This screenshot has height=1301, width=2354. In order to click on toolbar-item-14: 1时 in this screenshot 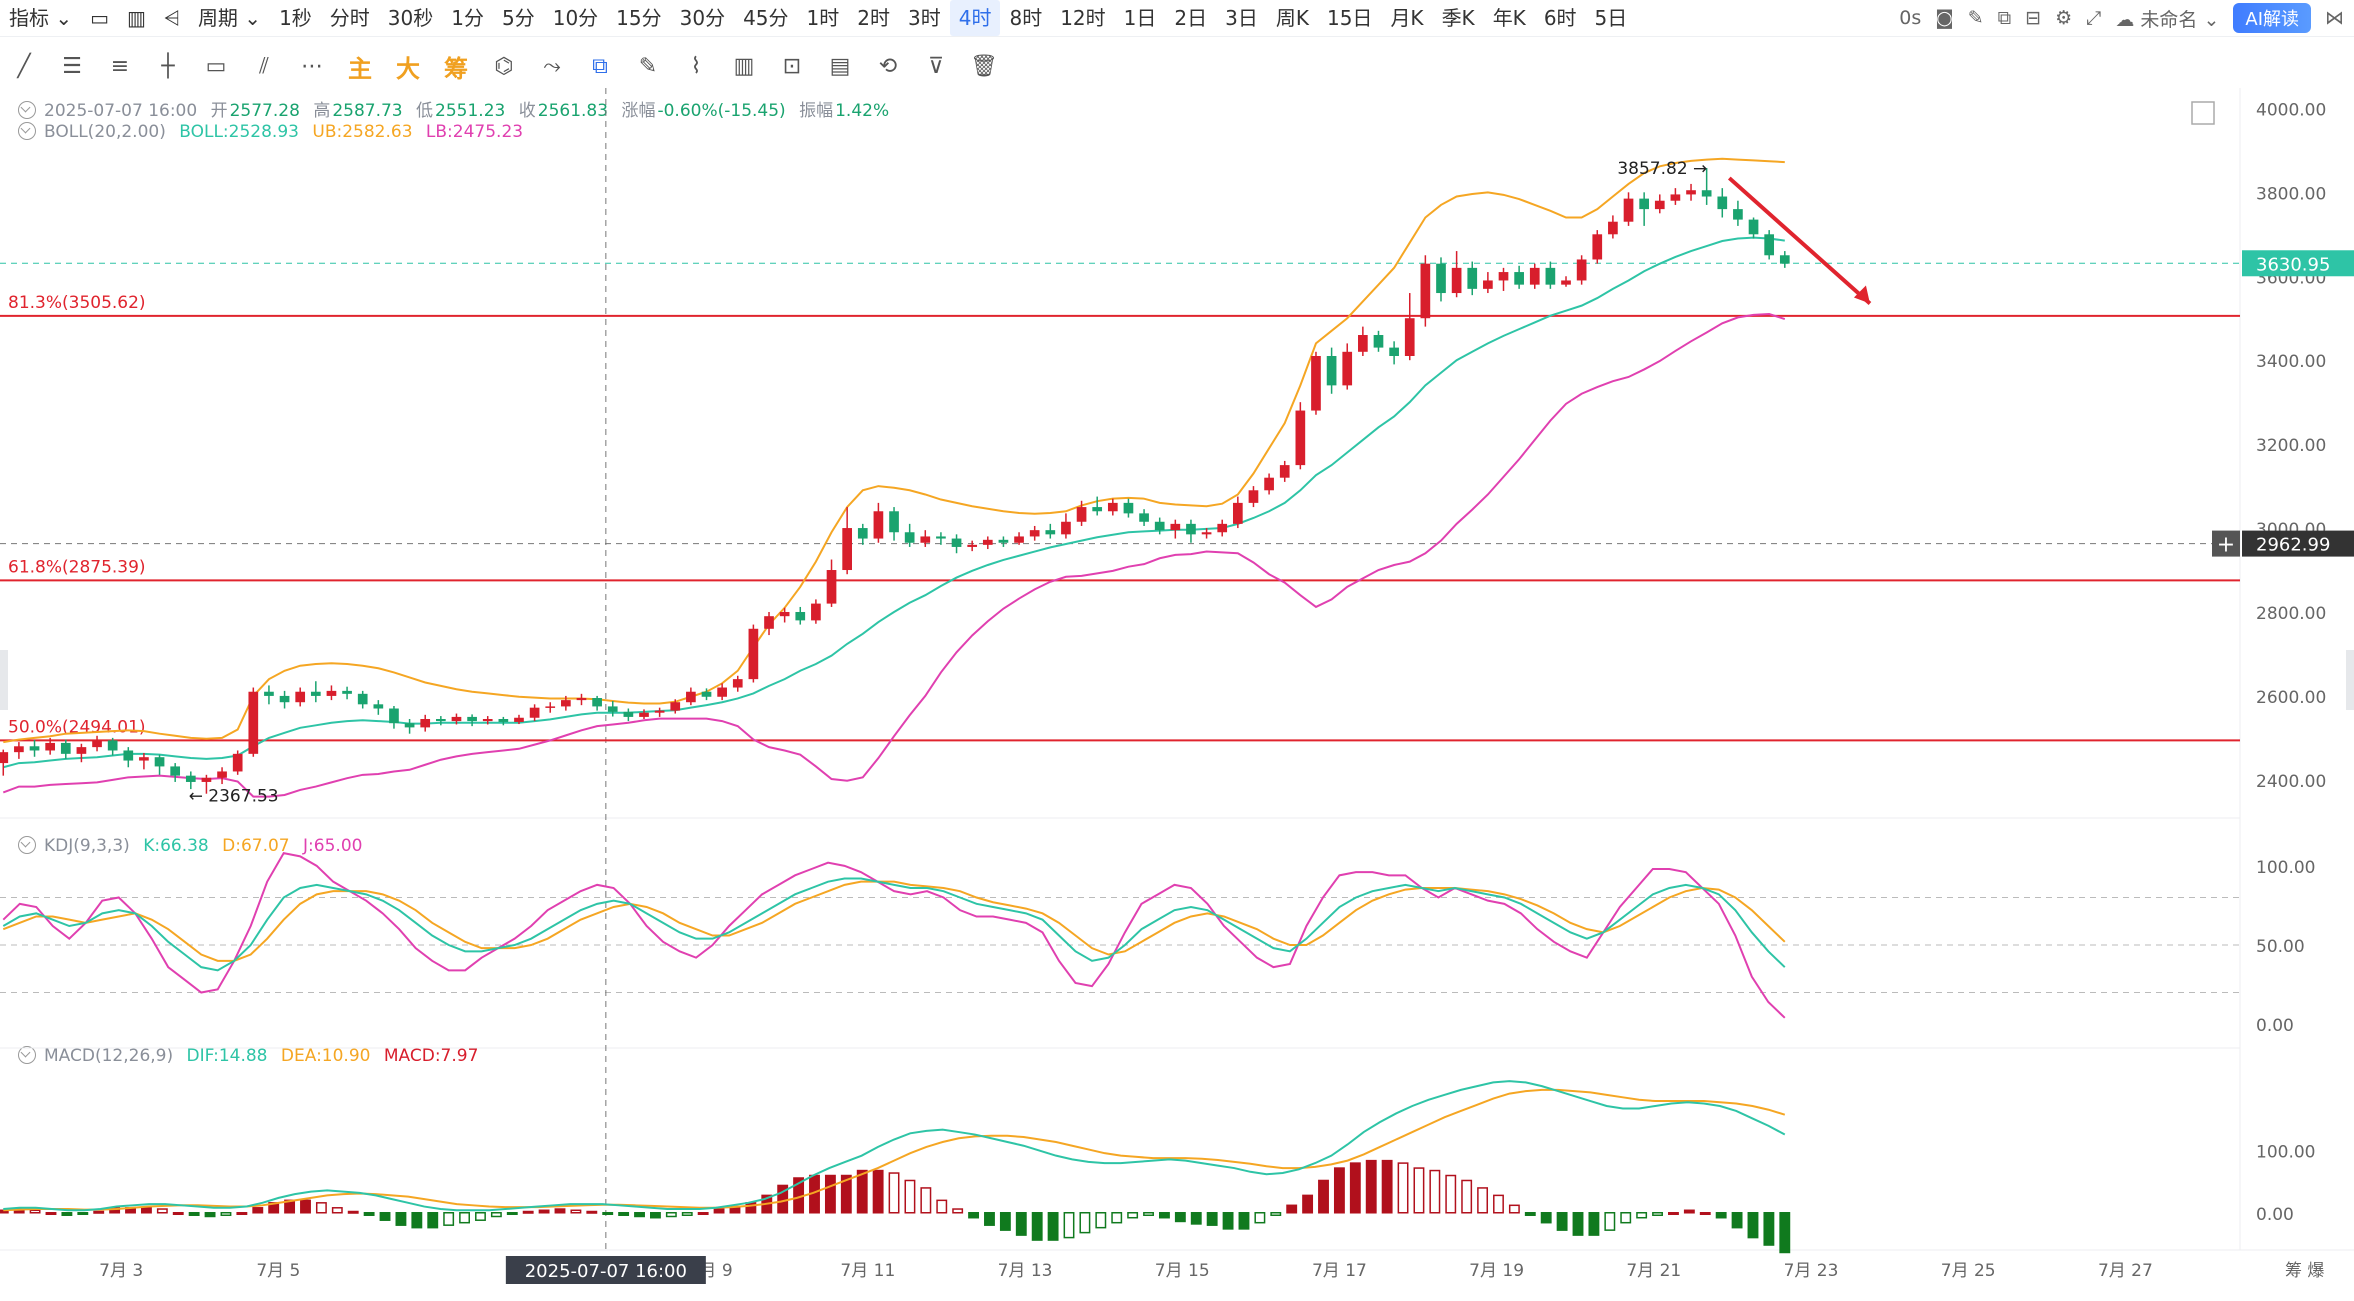, I will do `click(823, 18)`.